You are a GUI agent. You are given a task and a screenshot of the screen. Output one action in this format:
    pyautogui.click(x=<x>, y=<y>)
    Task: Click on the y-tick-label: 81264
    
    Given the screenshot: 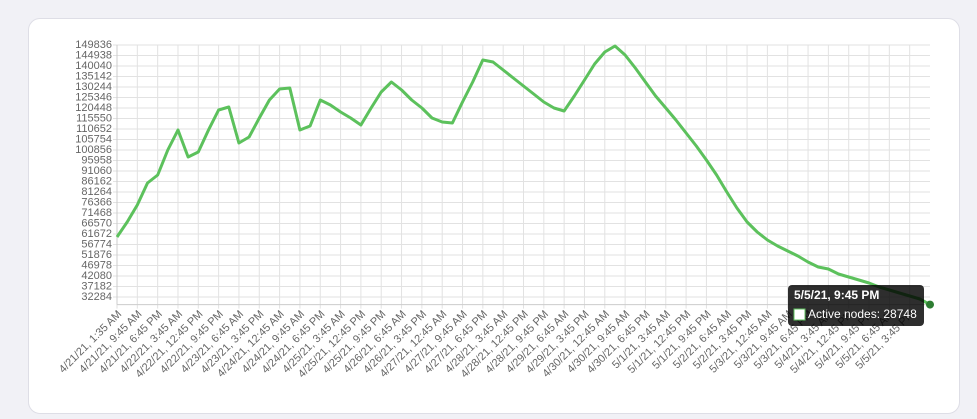 What is the action you would take?
    pyautogui.click(x=96, y=192)
    